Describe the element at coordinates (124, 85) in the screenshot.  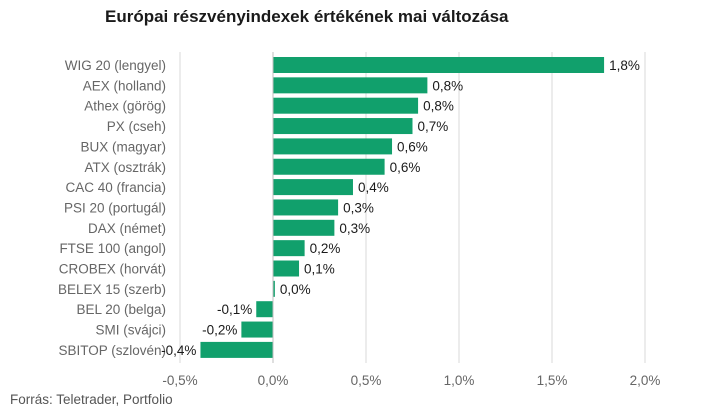
I see `category-label: AEX (holland)` at that location.